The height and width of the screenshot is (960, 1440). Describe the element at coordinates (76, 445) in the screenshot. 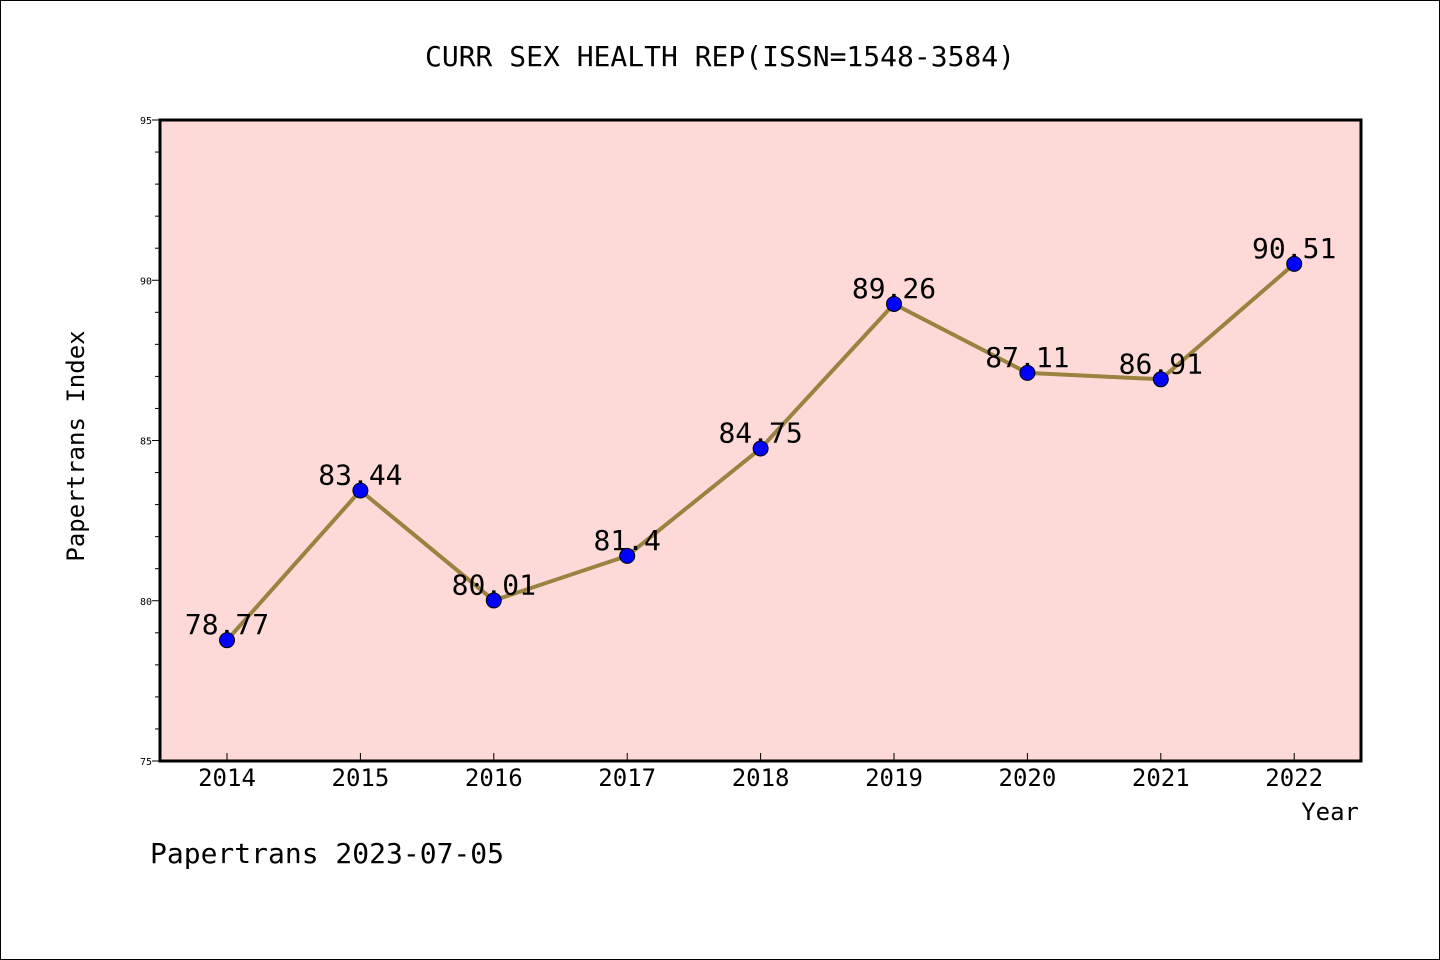

I see `y-axis-label: Papertrans Index` at that location.